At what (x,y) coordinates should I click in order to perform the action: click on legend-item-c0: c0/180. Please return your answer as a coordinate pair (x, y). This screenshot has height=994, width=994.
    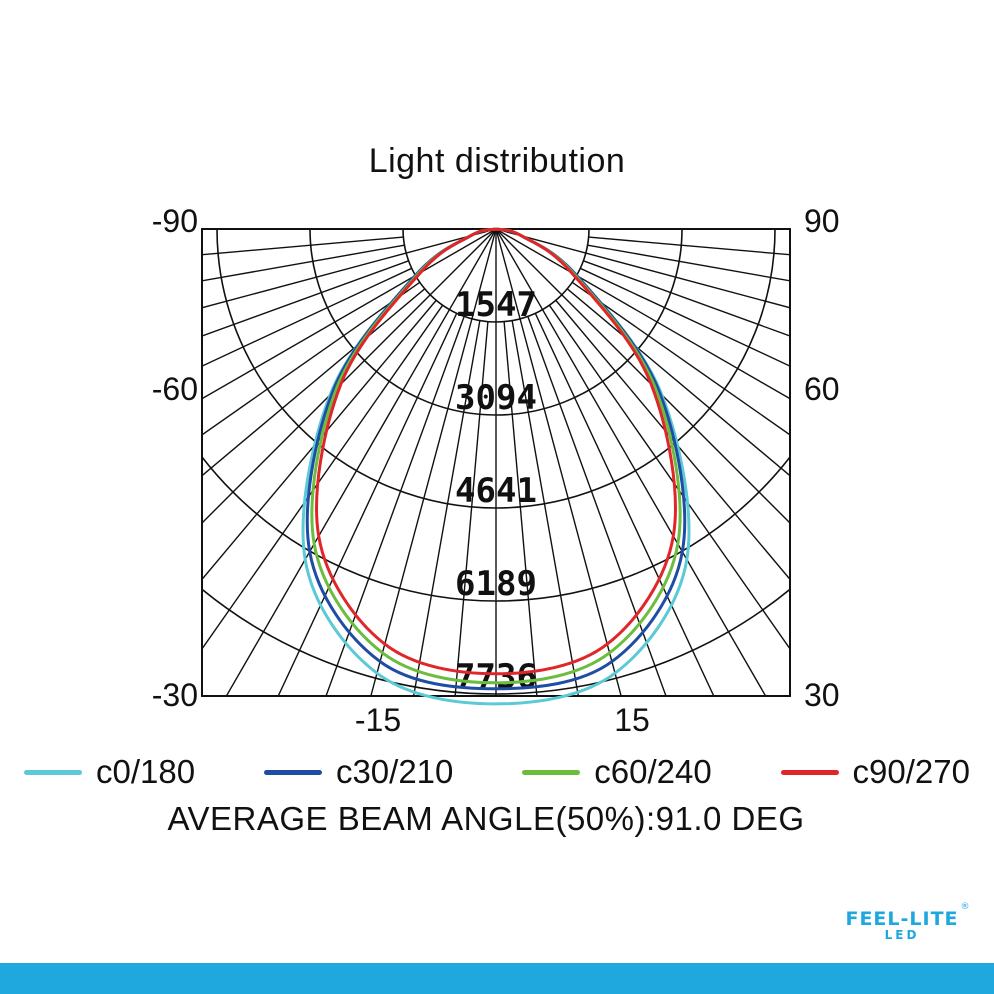
    Looking at the image, I should click on (109, 772).